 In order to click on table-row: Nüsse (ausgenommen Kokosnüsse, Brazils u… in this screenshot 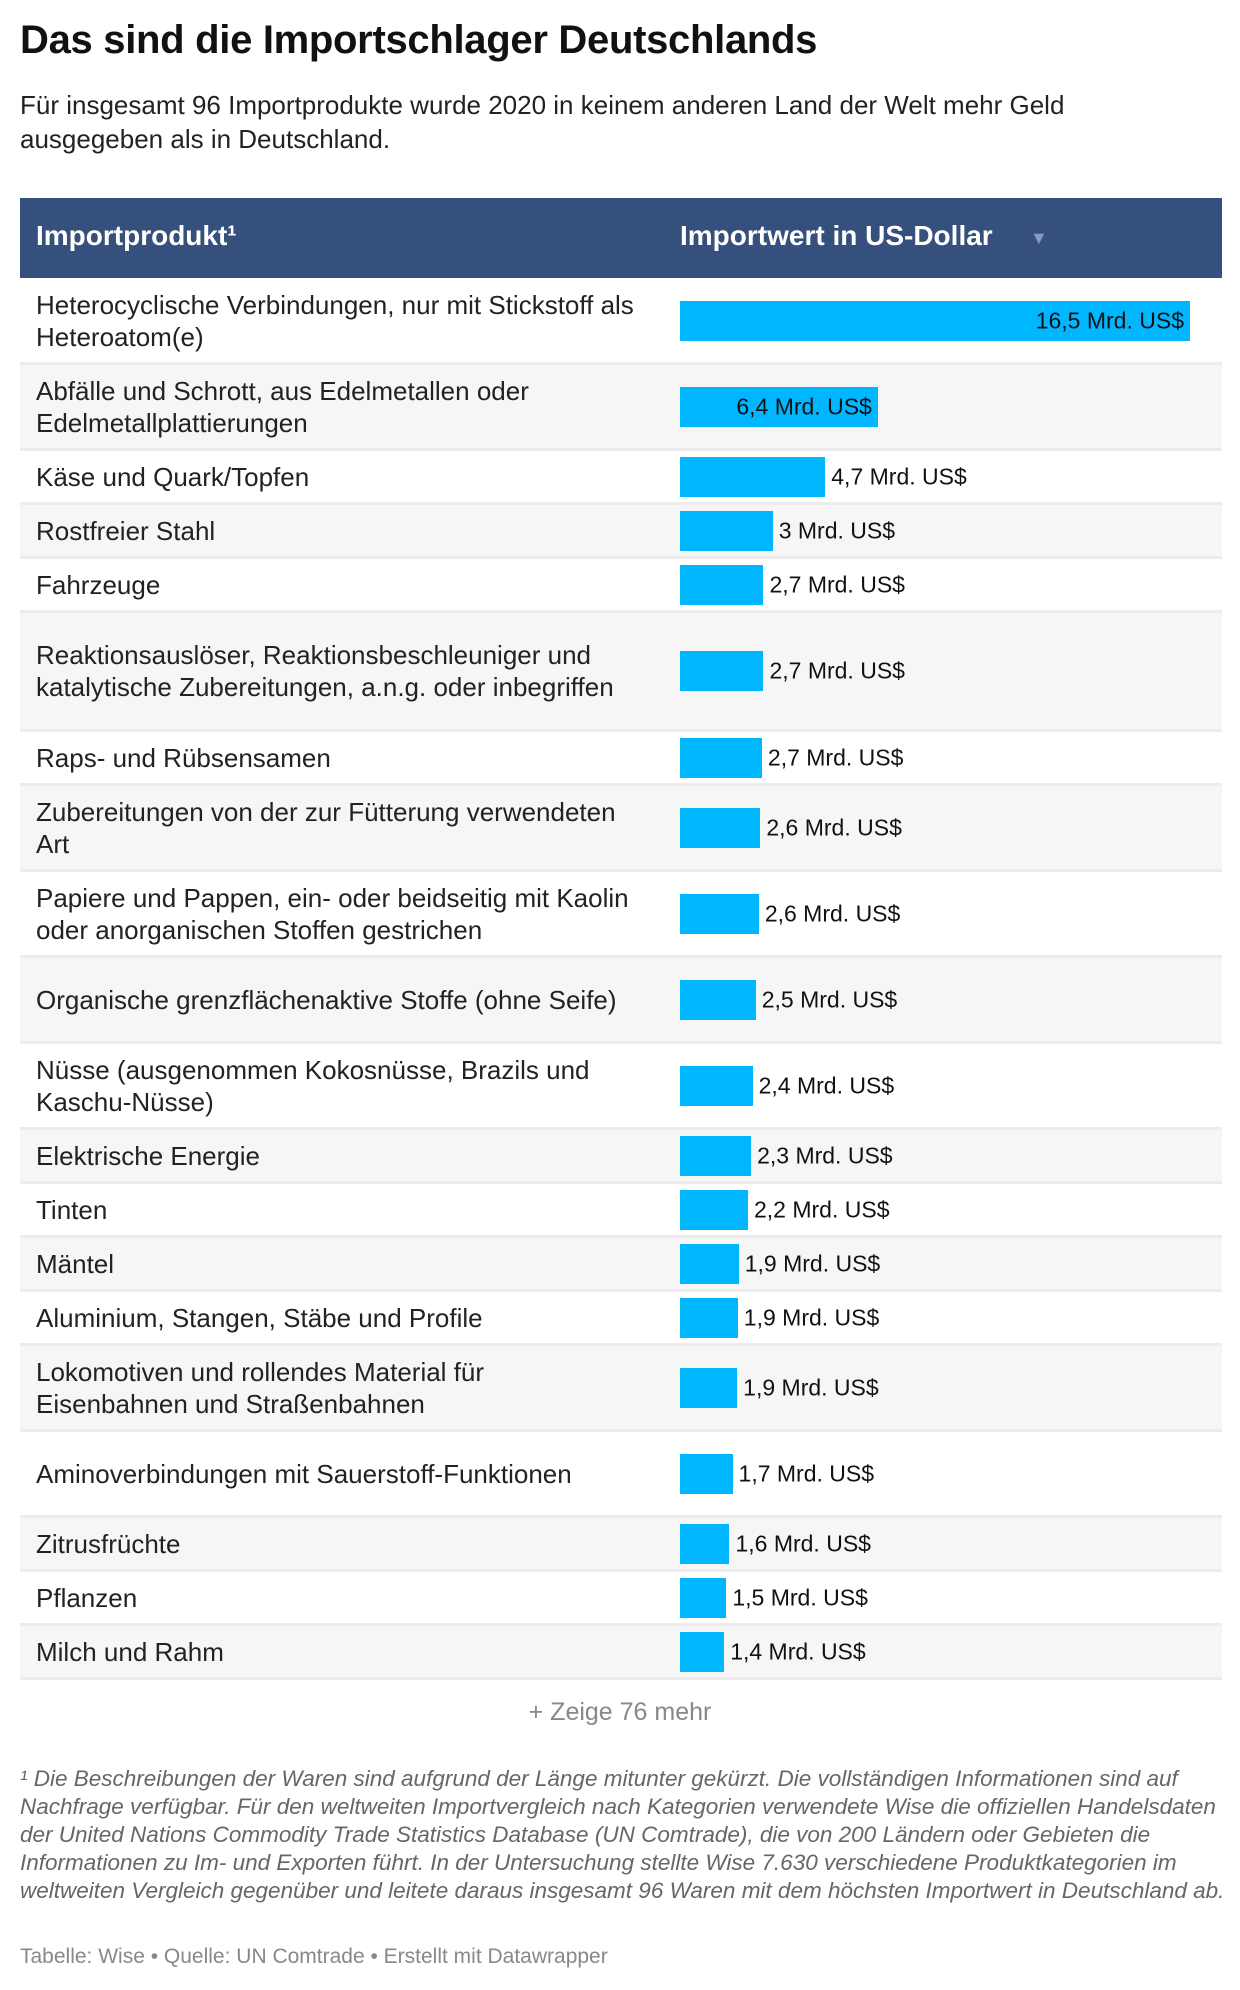, I will do `click(621, 1087)`.